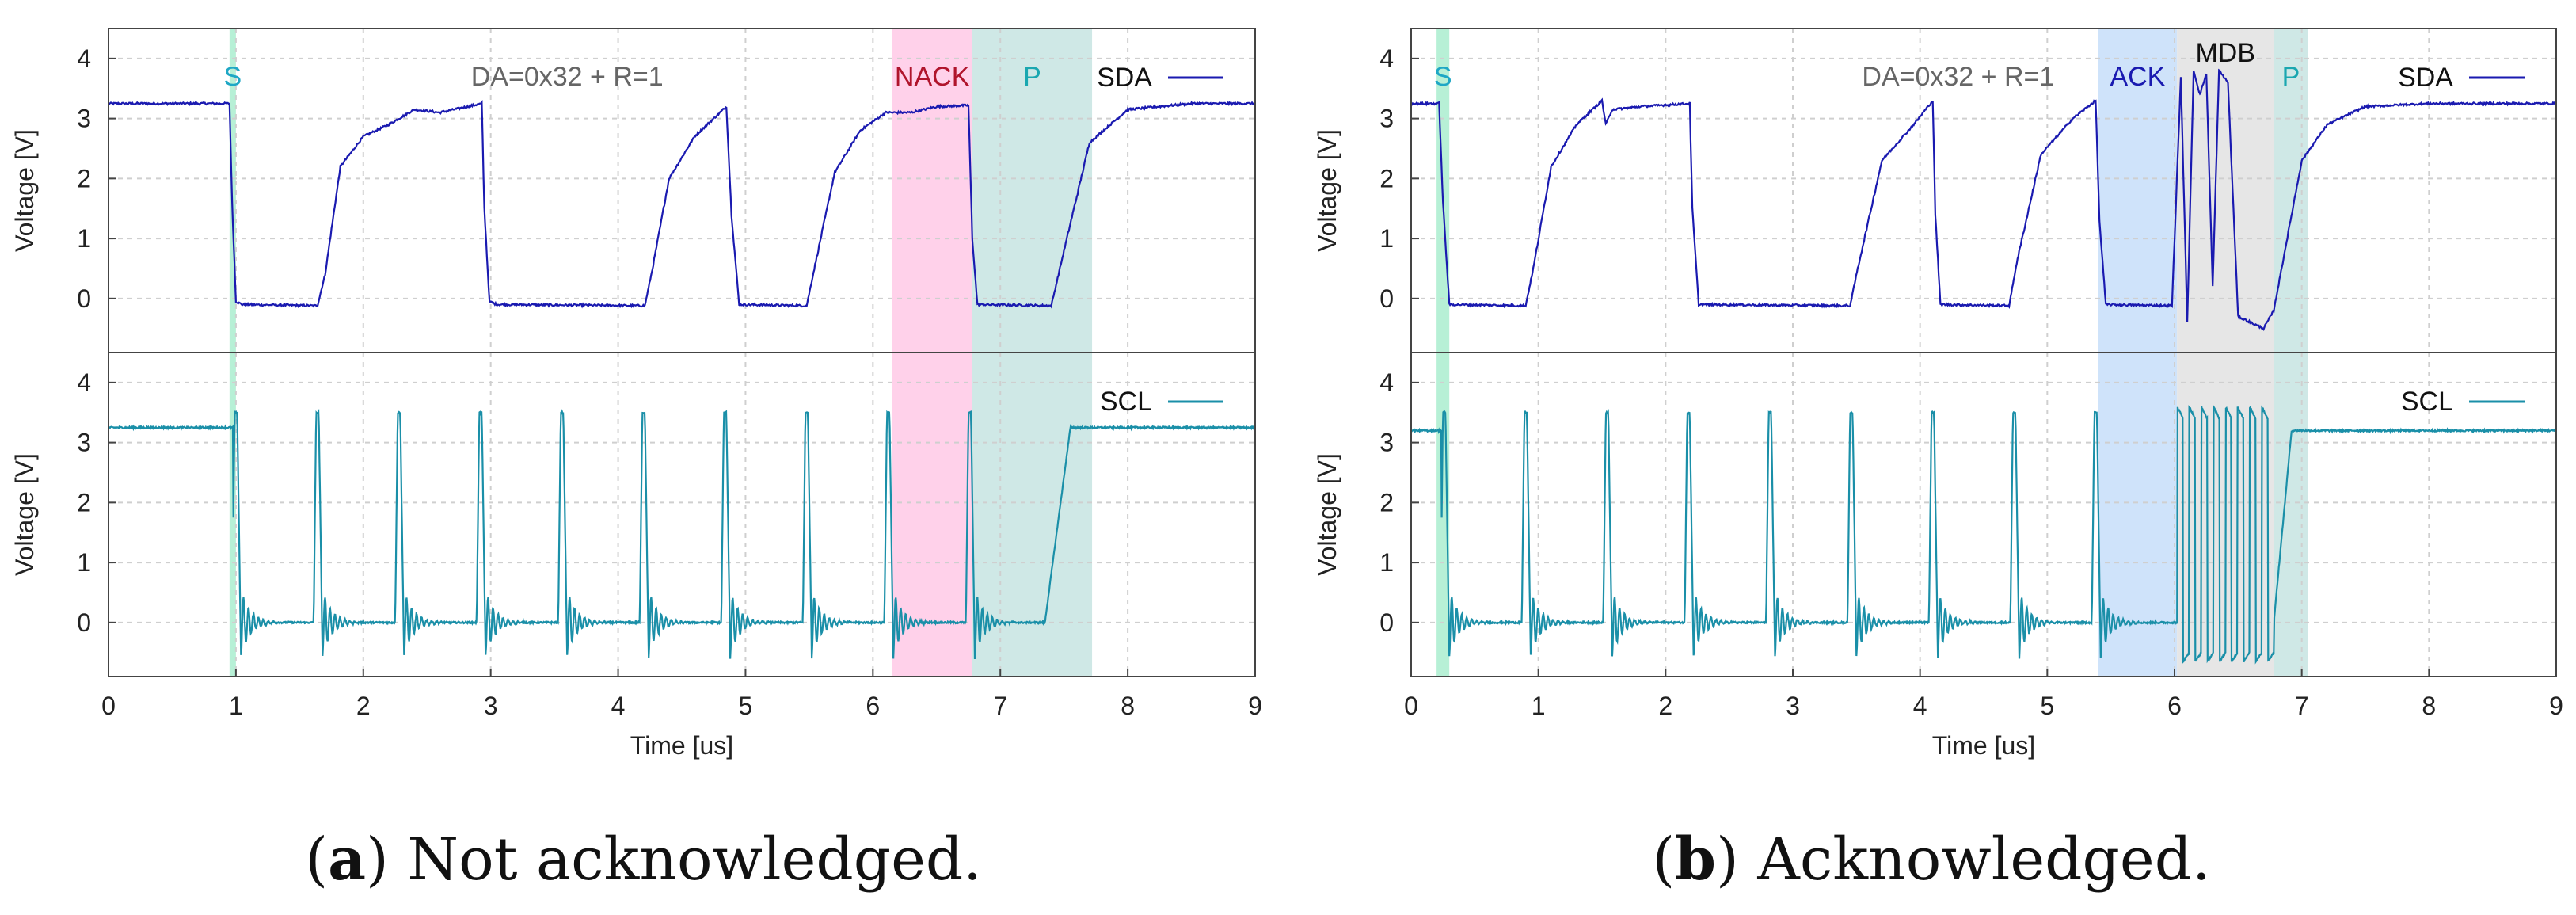 This screenshot has width=2576, height=915. I want to click on caption-open-paren-b: (, so click(1664, 859).